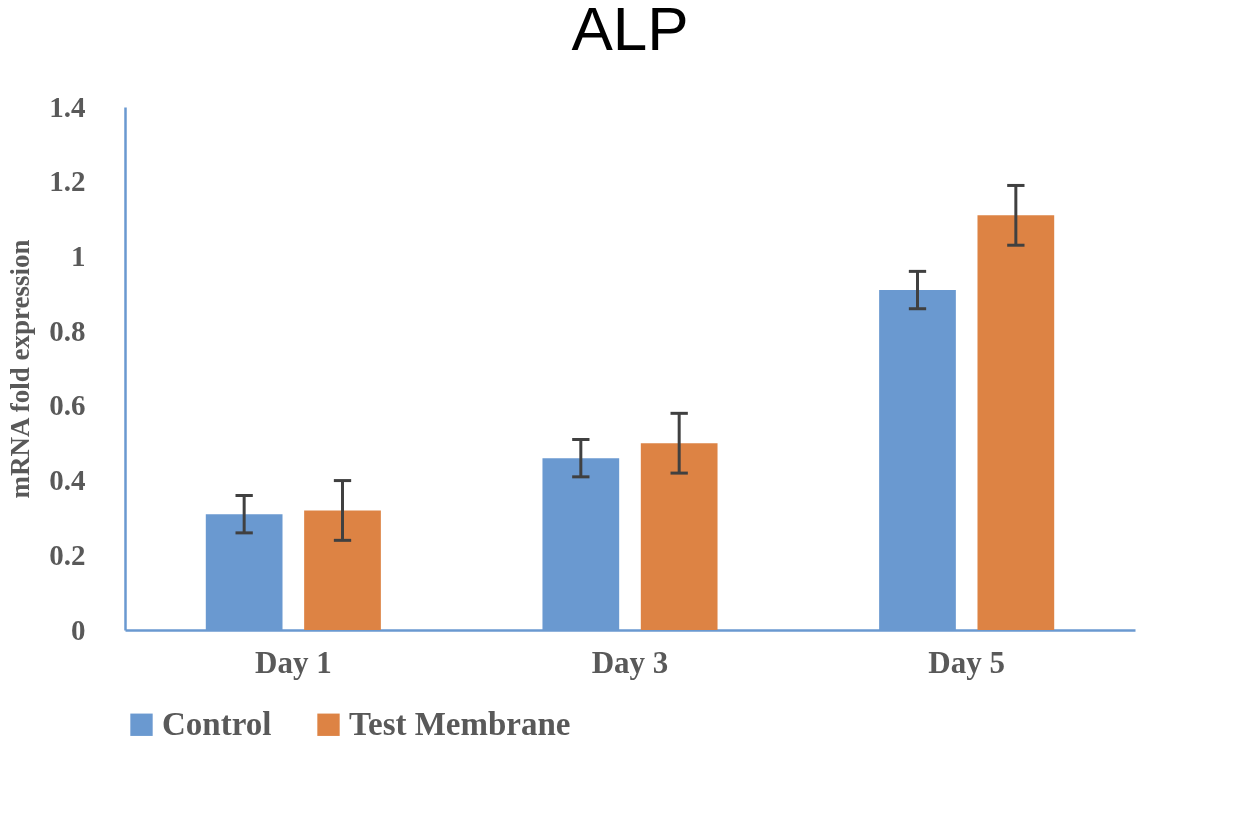 The width and height of the screenshot is (1251, 821). I want to click on y-tick-label: 0.2, so click(67, 554).